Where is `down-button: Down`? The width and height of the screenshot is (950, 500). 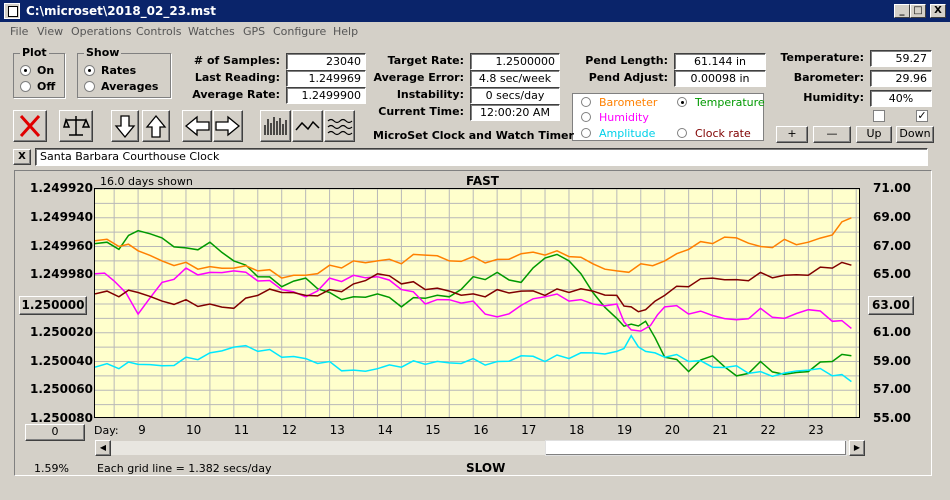 down-button: Down is located at coordinates (915, 134).